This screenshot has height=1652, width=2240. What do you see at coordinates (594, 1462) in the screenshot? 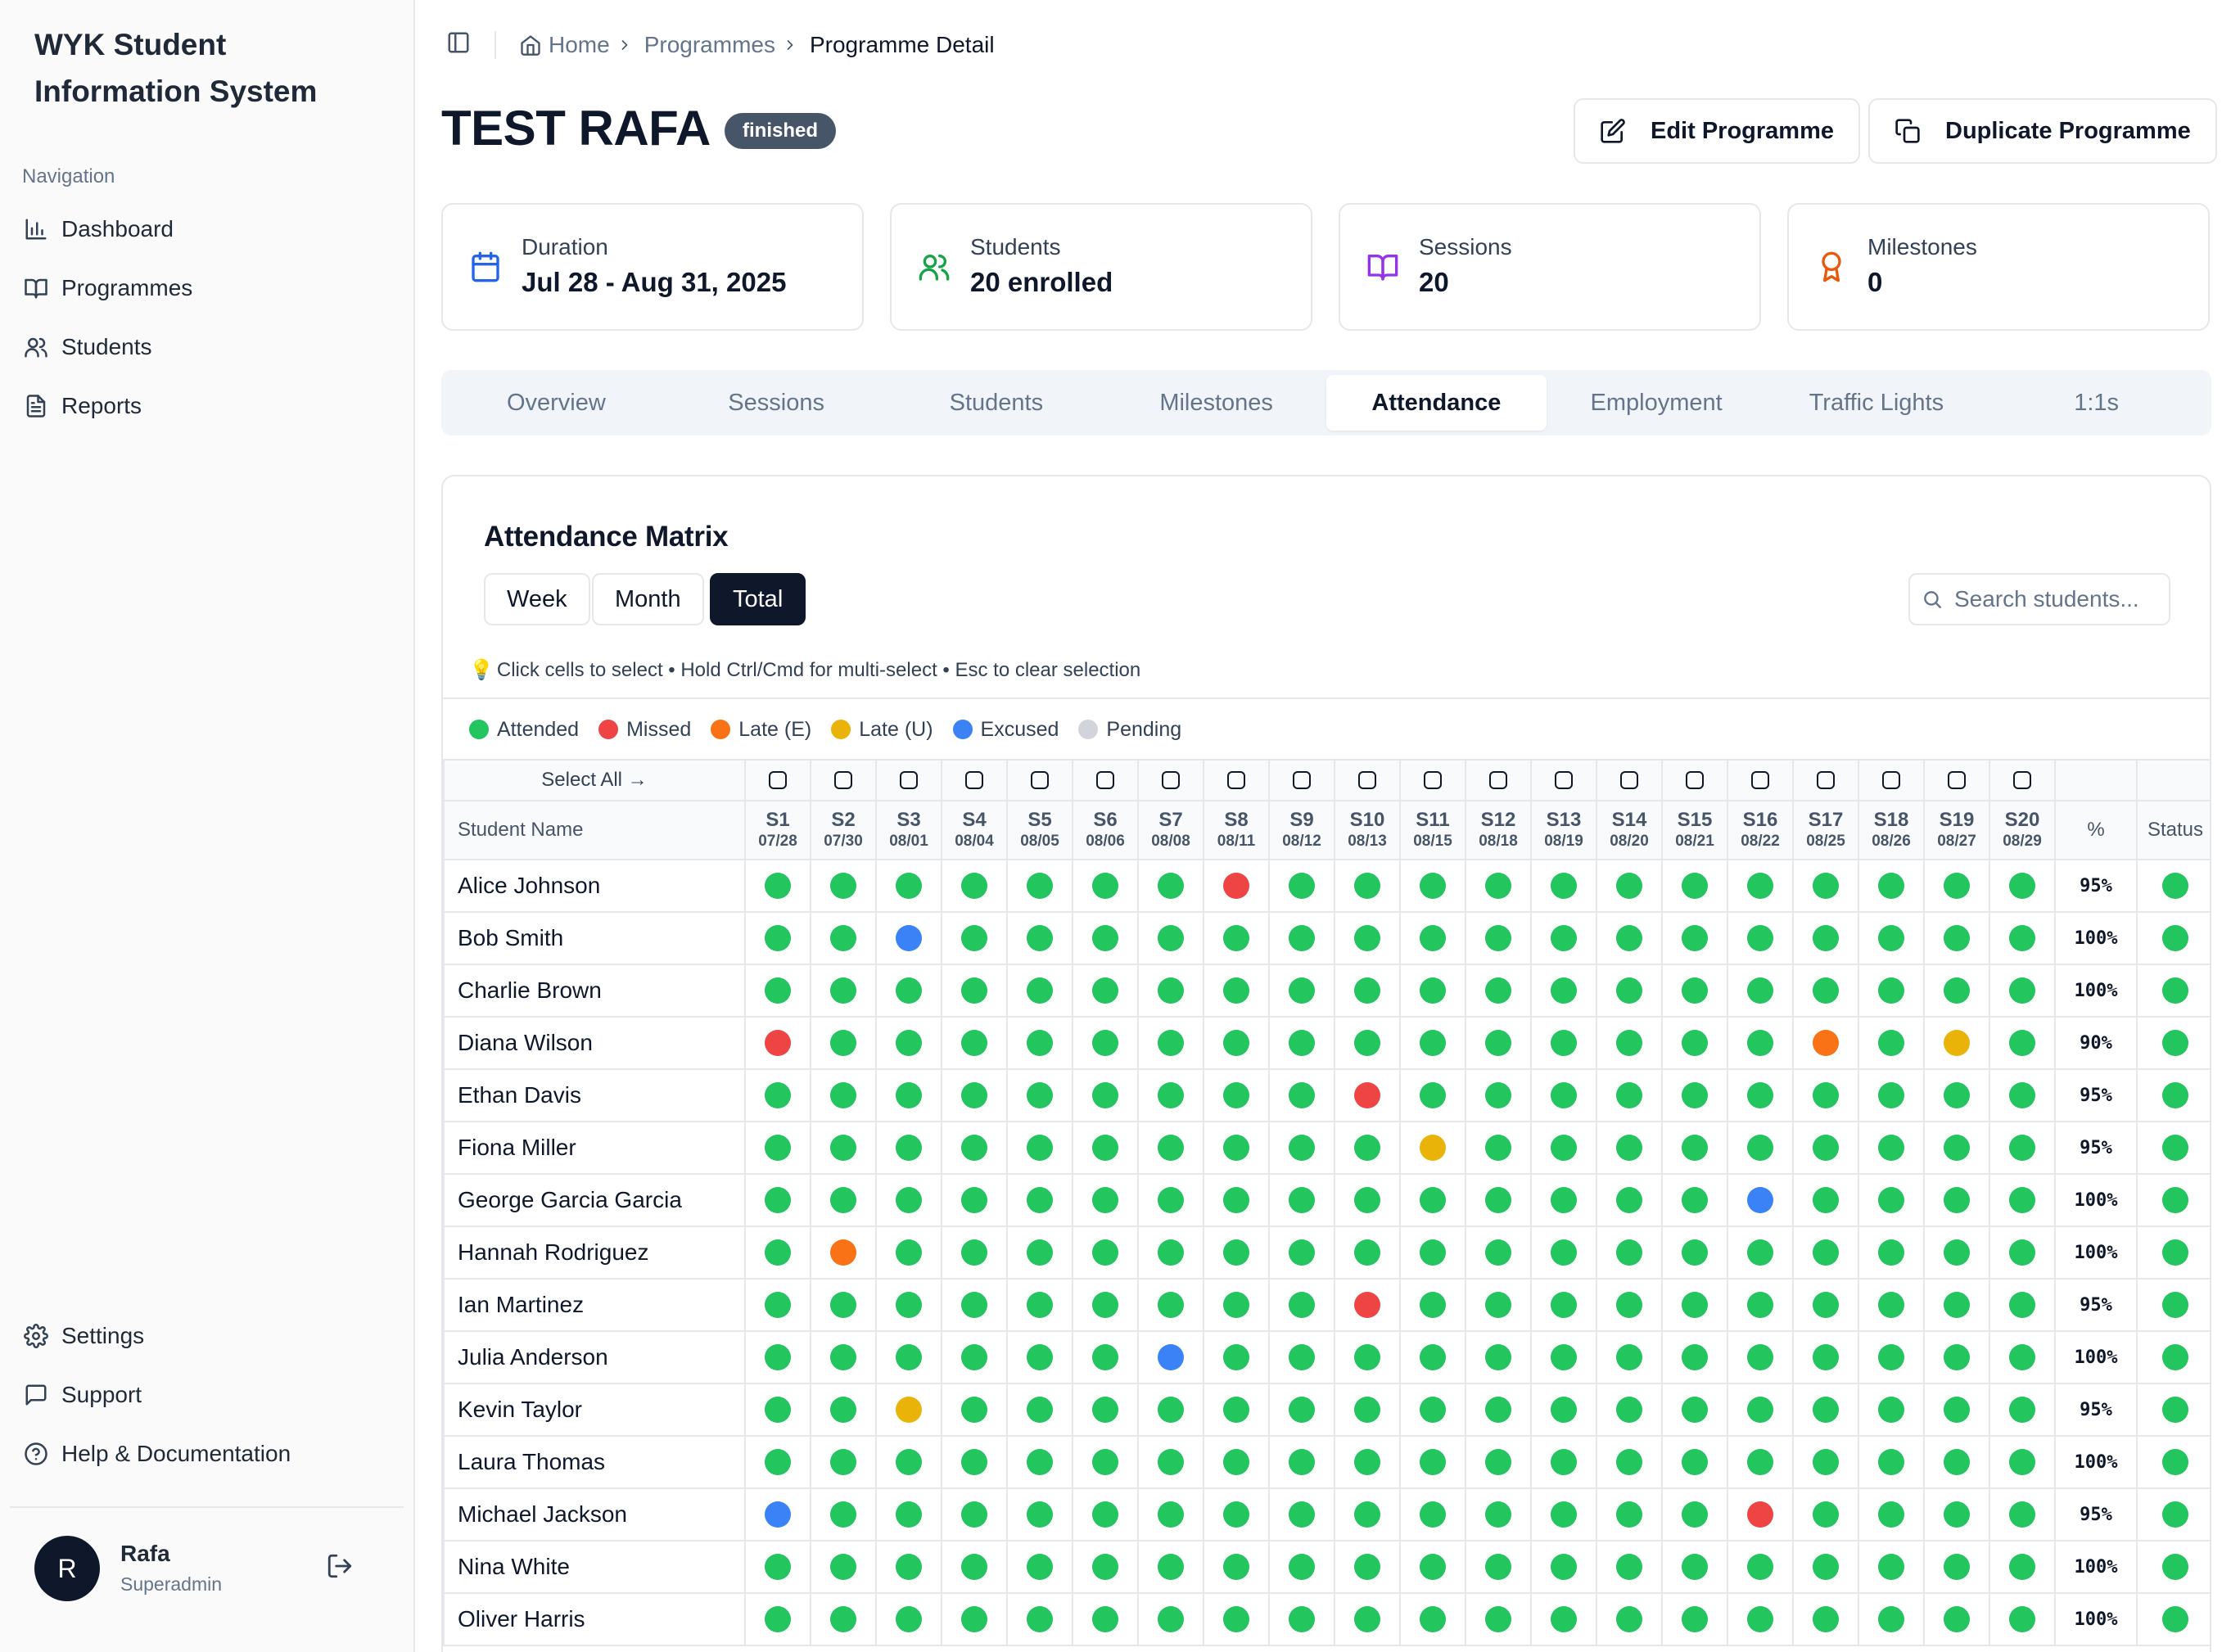
I see `student-name: Laura Thomas` at bounding box center [594, 1462].